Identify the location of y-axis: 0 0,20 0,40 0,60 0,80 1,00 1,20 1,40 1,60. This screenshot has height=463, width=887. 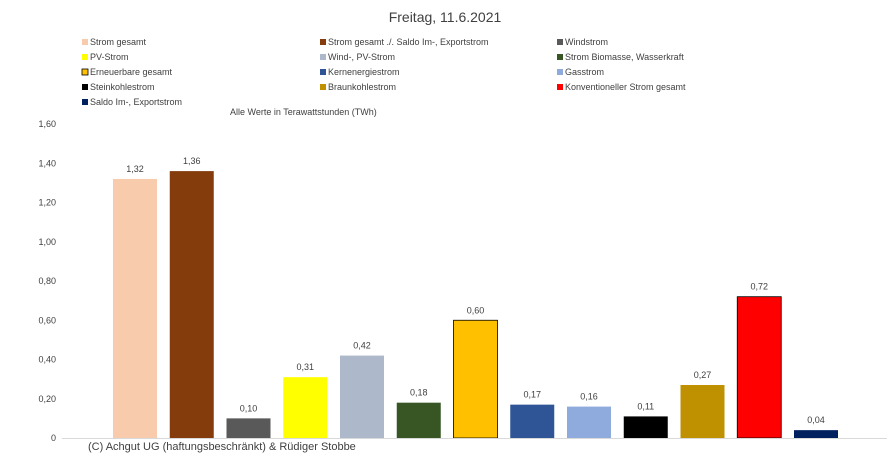
(47, 281).